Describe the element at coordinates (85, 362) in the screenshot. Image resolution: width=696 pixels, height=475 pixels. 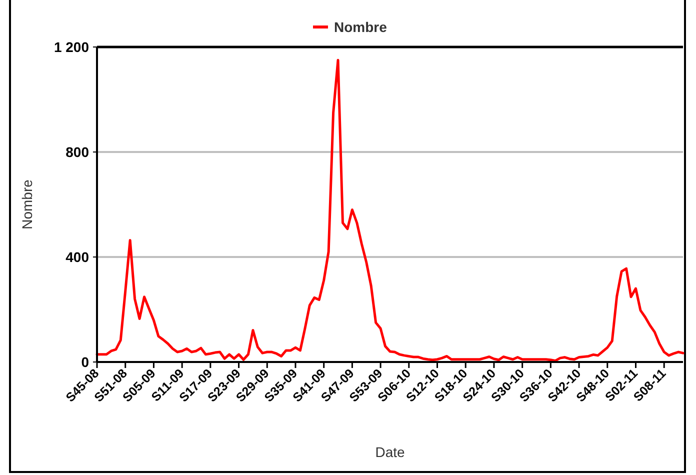
I see `y-tick-label: 0` at that location.